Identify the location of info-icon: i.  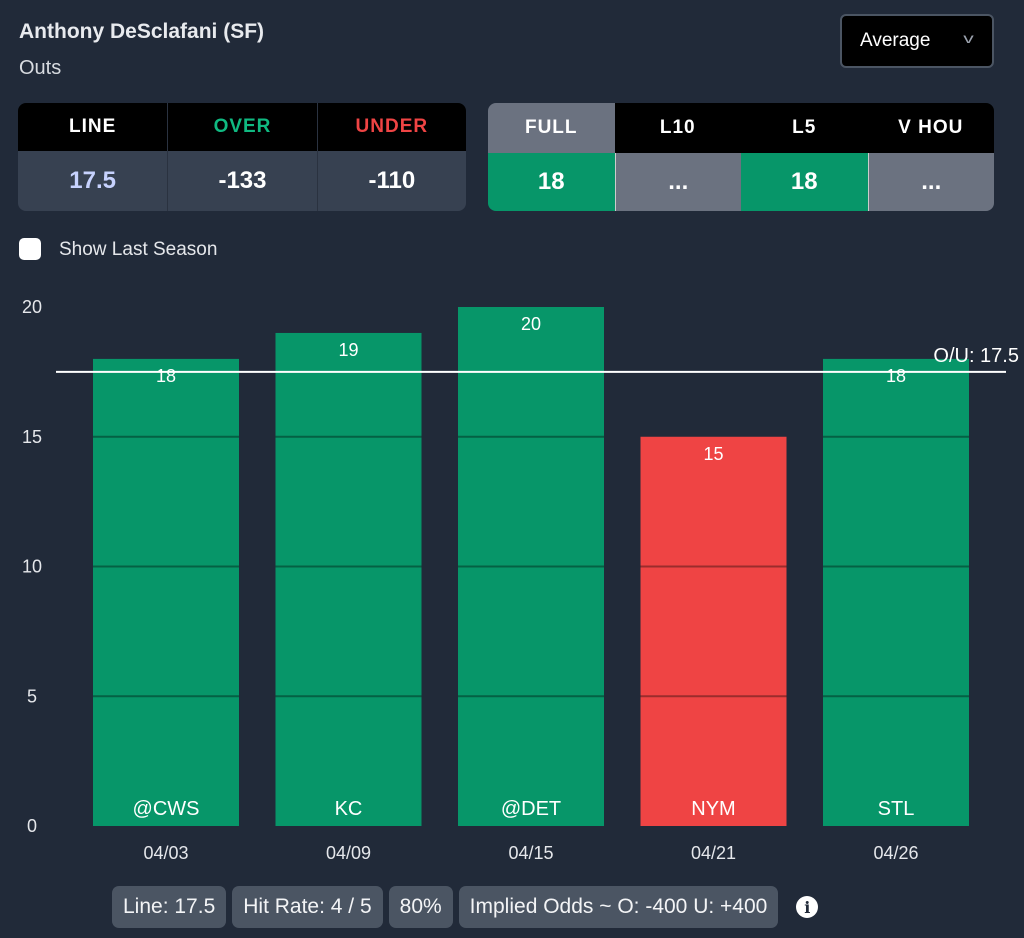
(807, 907).